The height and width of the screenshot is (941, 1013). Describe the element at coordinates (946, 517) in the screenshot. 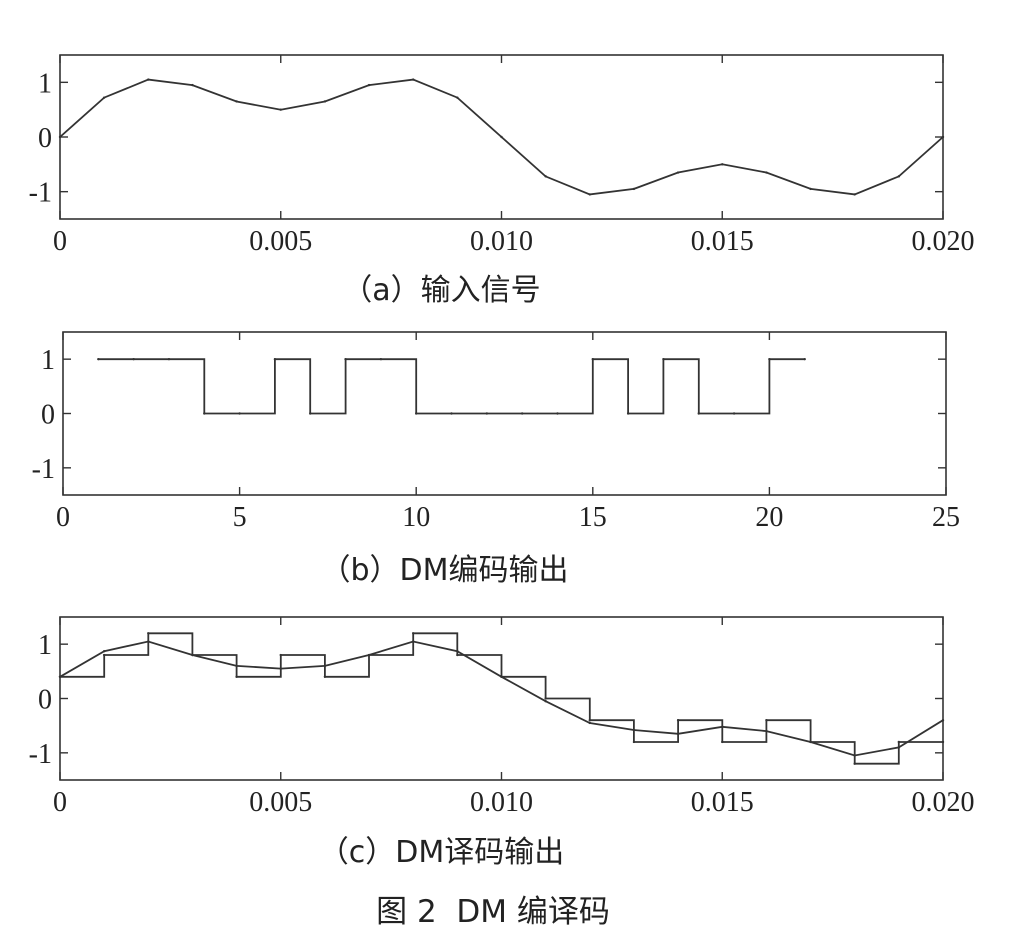

I see `x-tick-label: 25` at that location.